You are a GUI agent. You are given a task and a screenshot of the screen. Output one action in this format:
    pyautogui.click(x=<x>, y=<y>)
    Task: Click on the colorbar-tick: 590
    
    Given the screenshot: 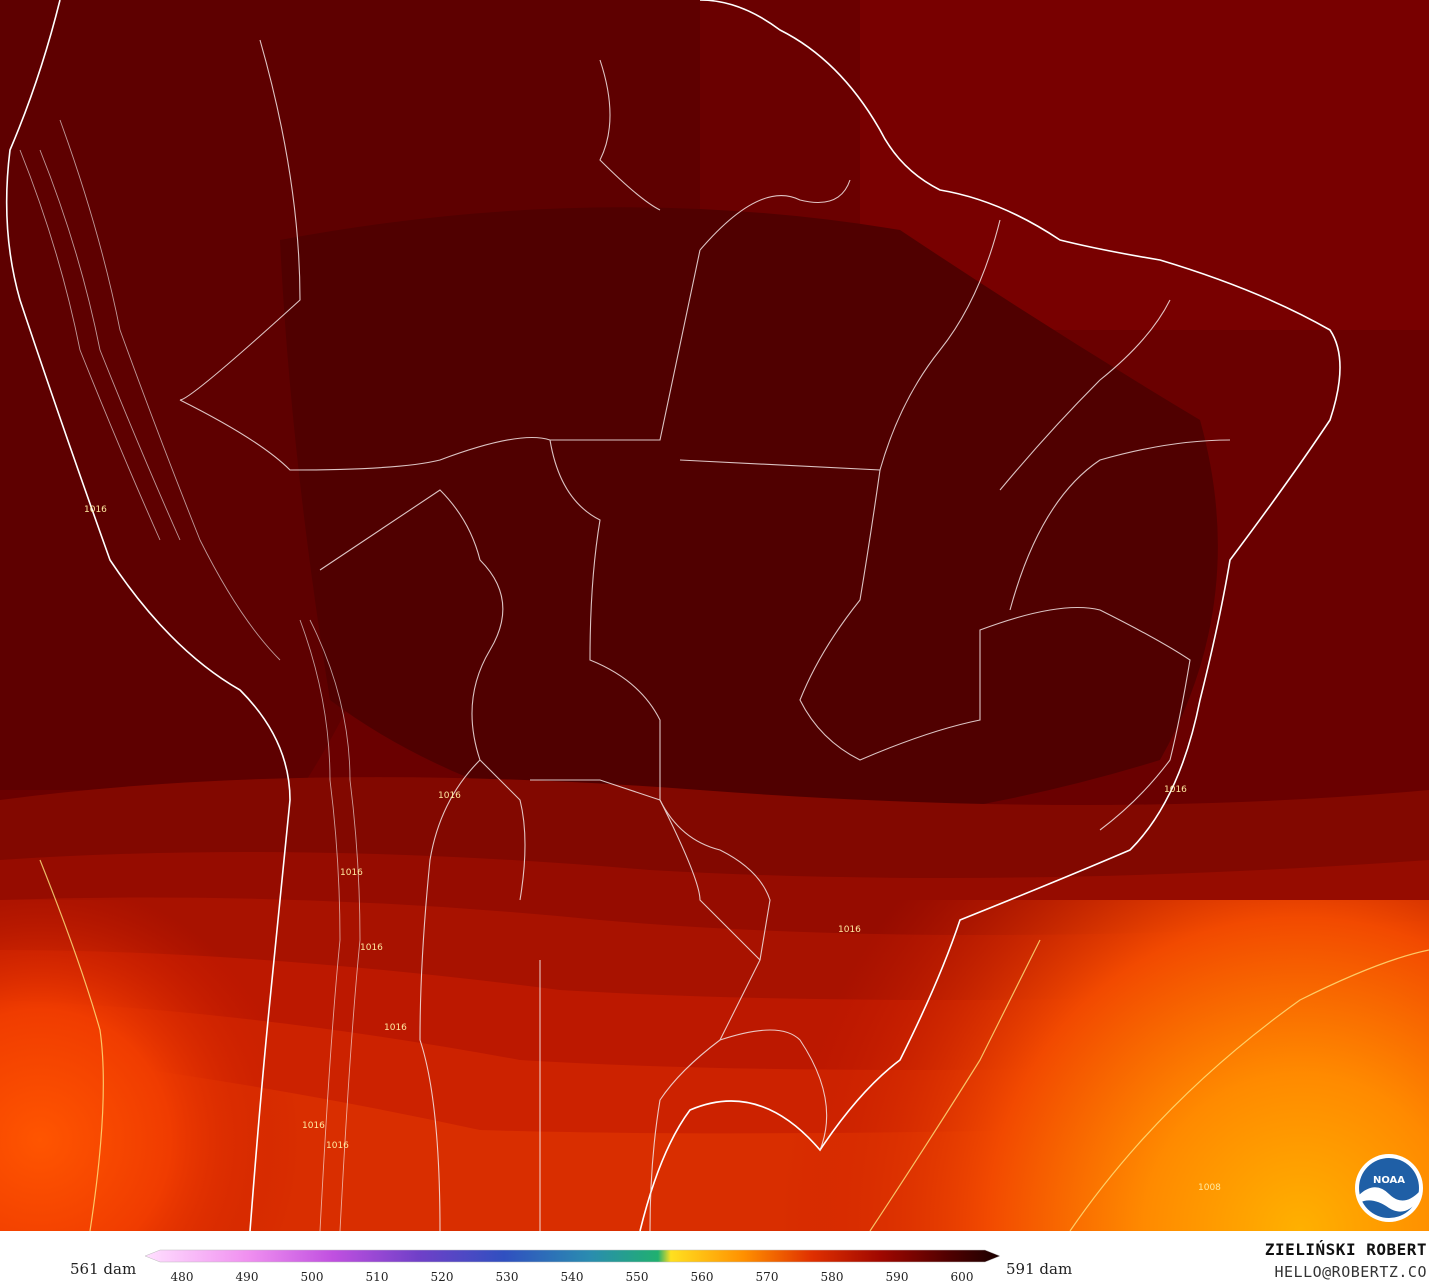 What is the action you would take?
    pyautogui.click(x=897, y=1277)
    